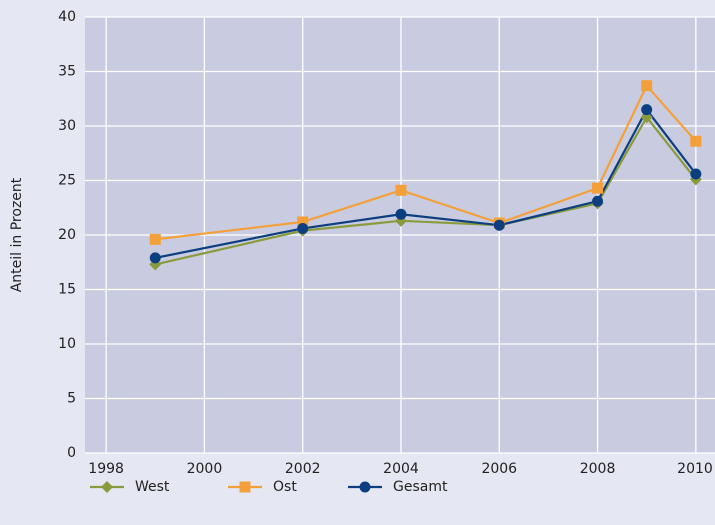 This screenshot has width=715, height=525. I want to click on y-tick-label: 40, so click(67, 17).